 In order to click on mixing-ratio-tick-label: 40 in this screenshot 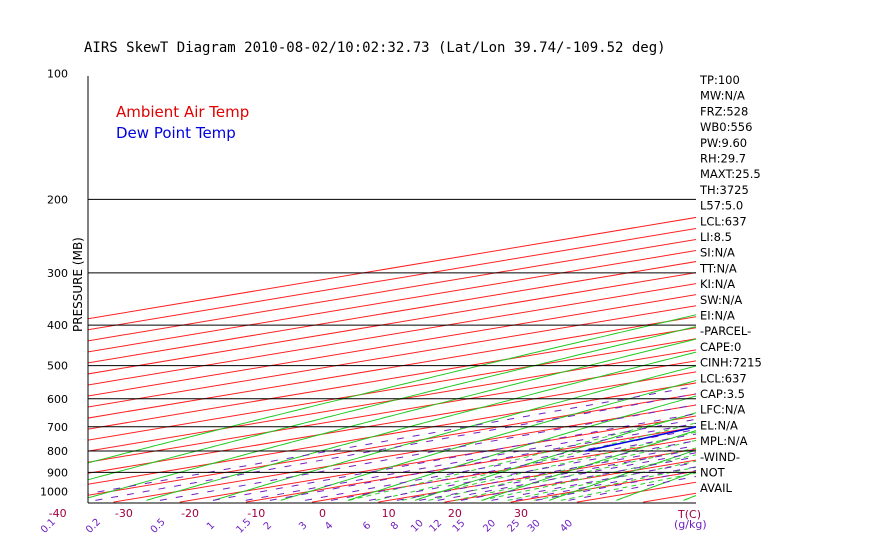, I will do `click(566, 526)`.